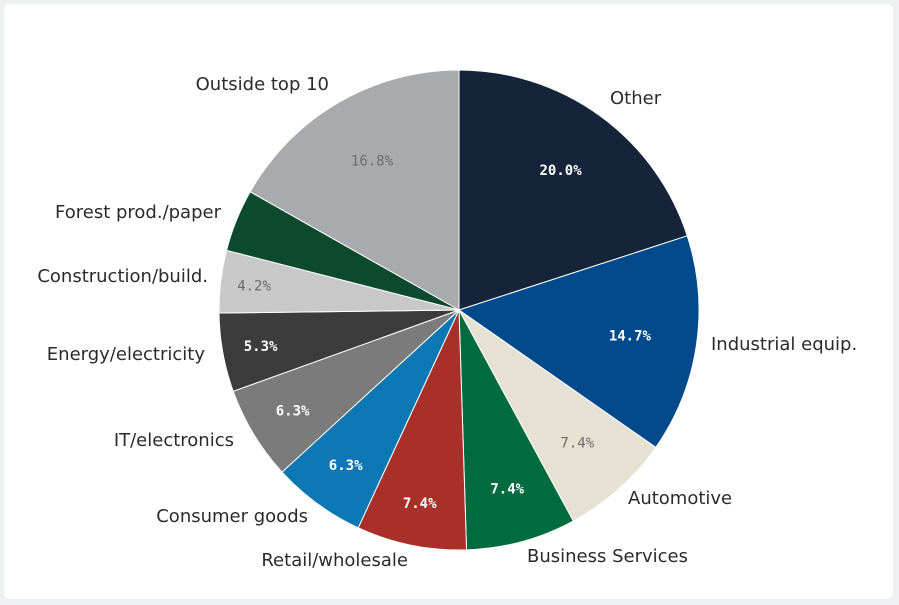 The width and height of the screenshot is (899, 605). What do you see at coordinates (560, 171) in the screenshot?
I see `value-label-other: 20.0%` at bounding box center [560, 171].